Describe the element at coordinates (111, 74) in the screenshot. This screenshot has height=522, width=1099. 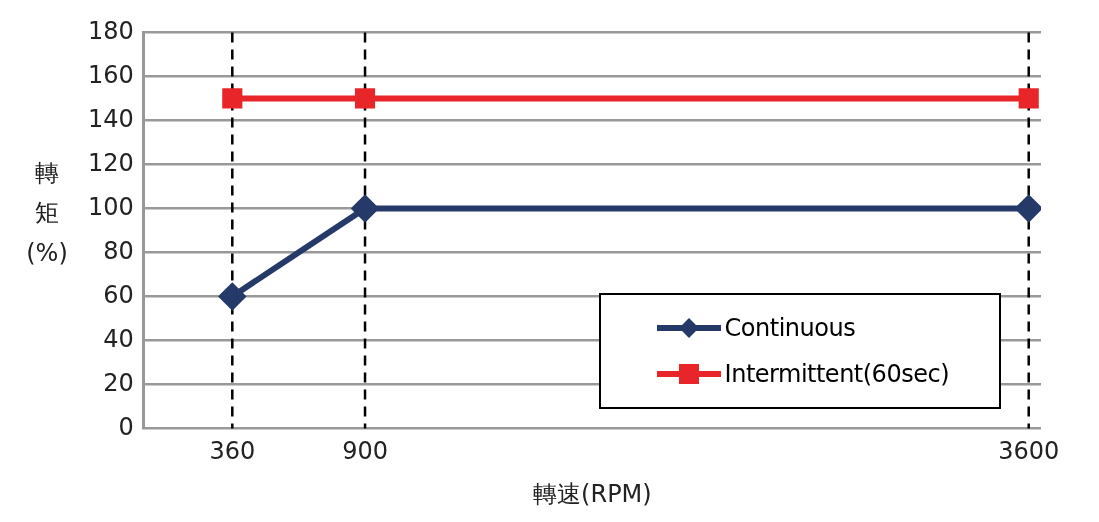
I see `y-tick-label: 160` at that location.